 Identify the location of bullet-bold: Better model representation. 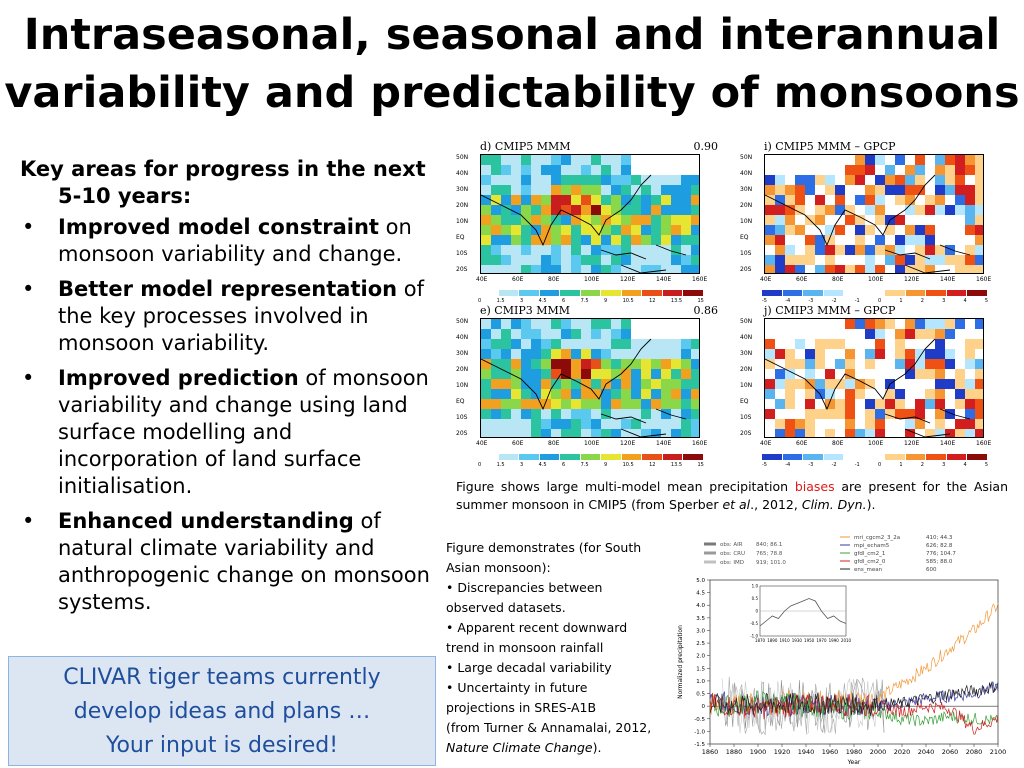
(228, 289).